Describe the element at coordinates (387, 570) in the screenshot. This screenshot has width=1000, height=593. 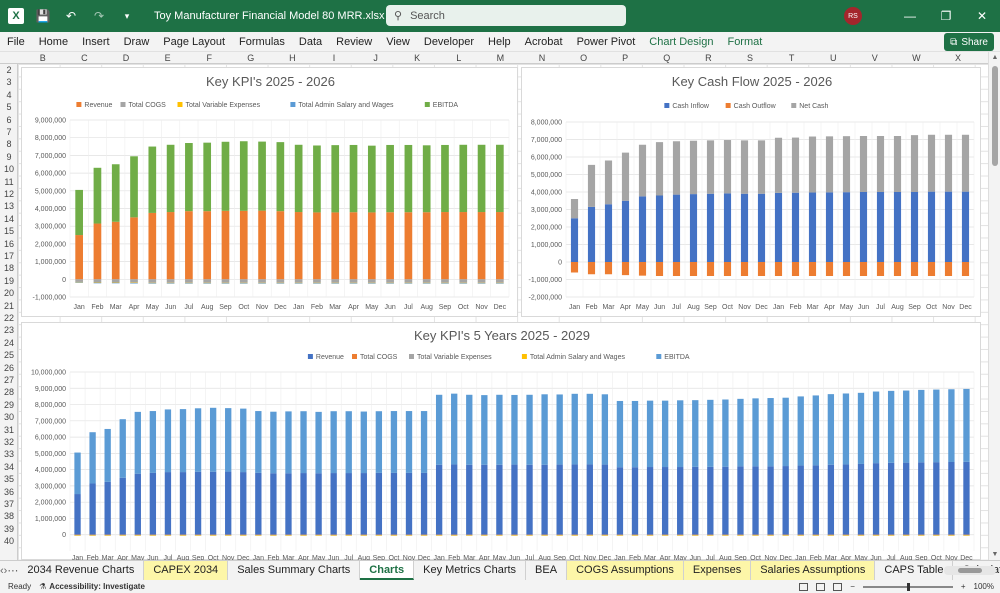
I see `sheet-tab: Charts` at that location.